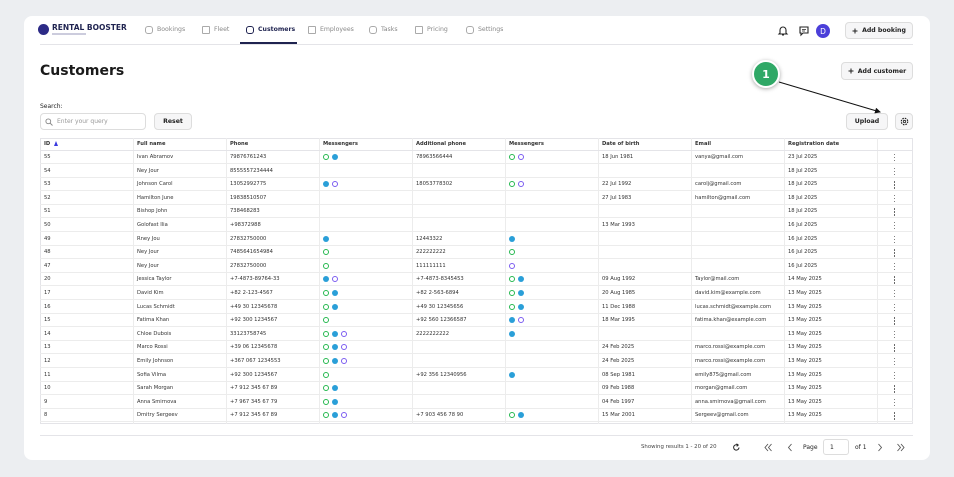 Image resolution: width=954 pixels, height=477 pixels. I want to click on message-icon, so click(804, 31).